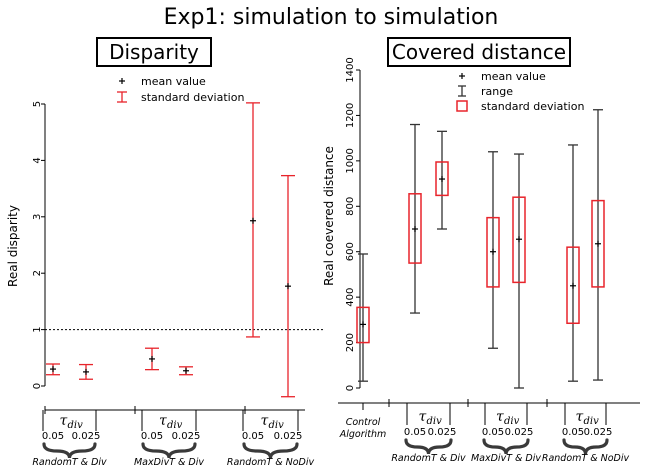 The width and height of the screenshot is (663, 468). Describe the element at coordinates (350, 251) in the screenshot. I see `covered-distance-y-tick-label: 600` at that location.